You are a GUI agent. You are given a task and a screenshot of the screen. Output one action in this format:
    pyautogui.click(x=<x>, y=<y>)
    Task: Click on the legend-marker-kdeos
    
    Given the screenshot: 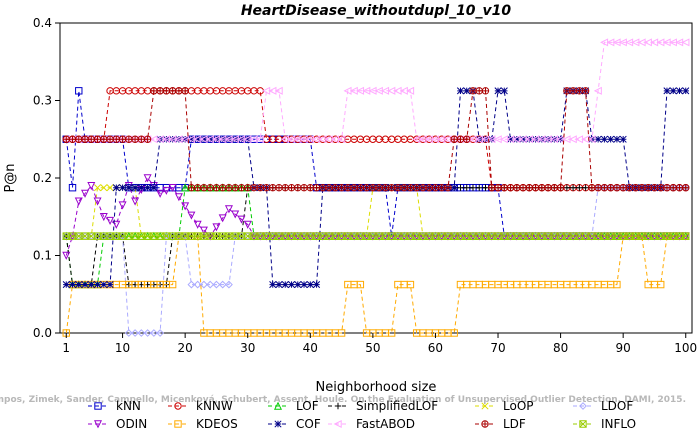 What is the action you would take?
    pyautogui.click(x=178, y=424)
    